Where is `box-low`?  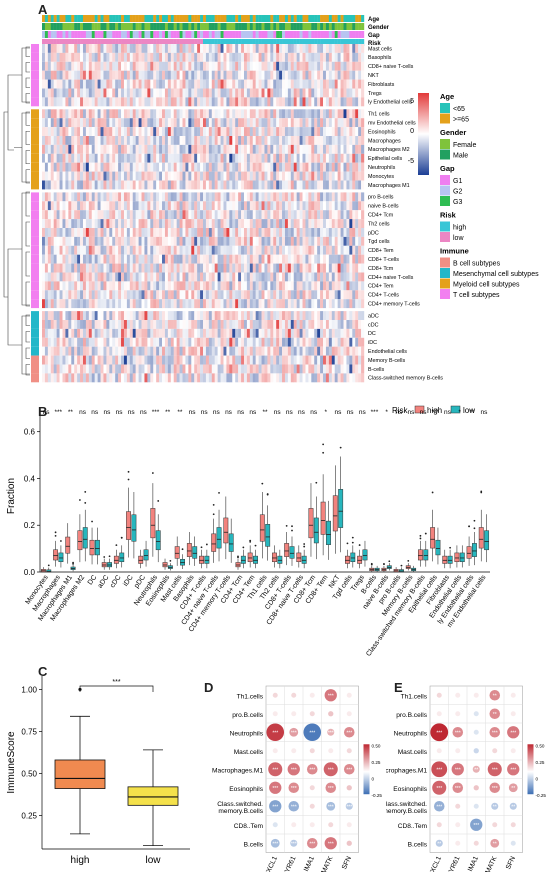 box-low is located at coordinates (365, 555).